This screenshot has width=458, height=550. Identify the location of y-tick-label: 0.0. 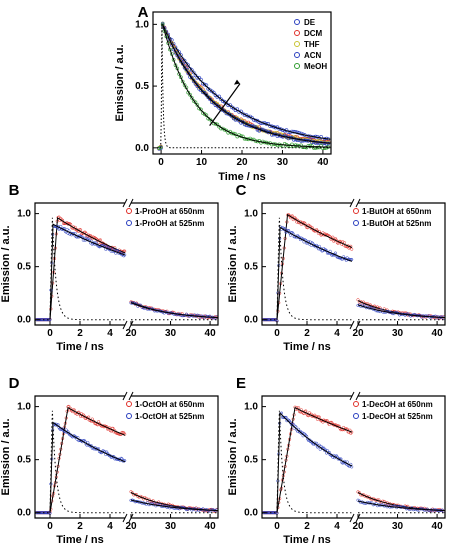
(24, 513).